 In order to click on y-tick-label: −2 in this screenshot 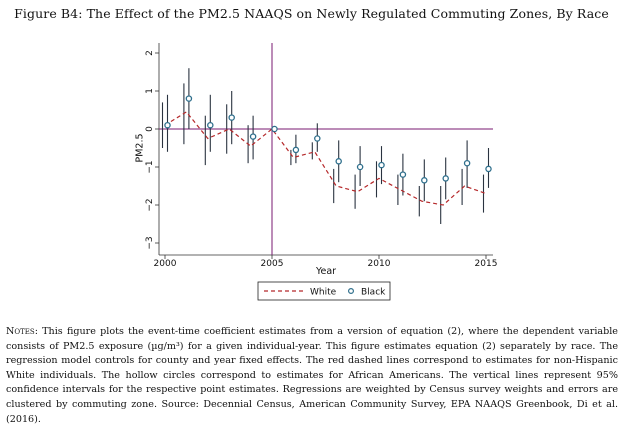, I will do `click(150, 204)`.